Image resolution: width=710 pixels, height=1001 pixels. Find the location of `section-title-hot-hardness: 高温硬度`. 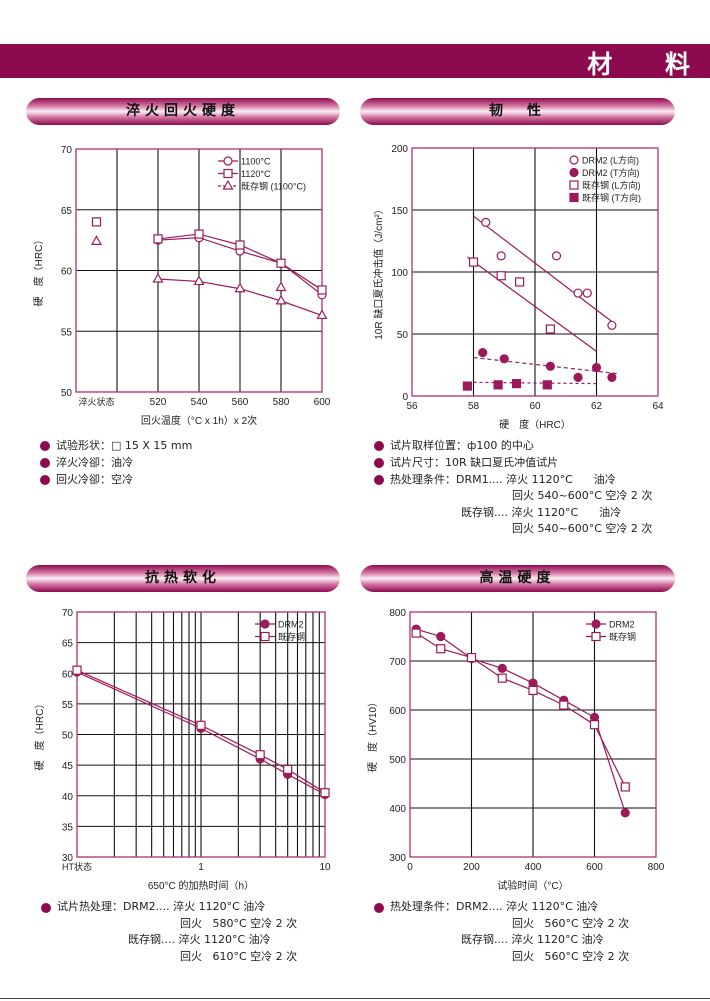

section-title-hot-hardness: 高温硬度 is located at coordinates (517, 578).